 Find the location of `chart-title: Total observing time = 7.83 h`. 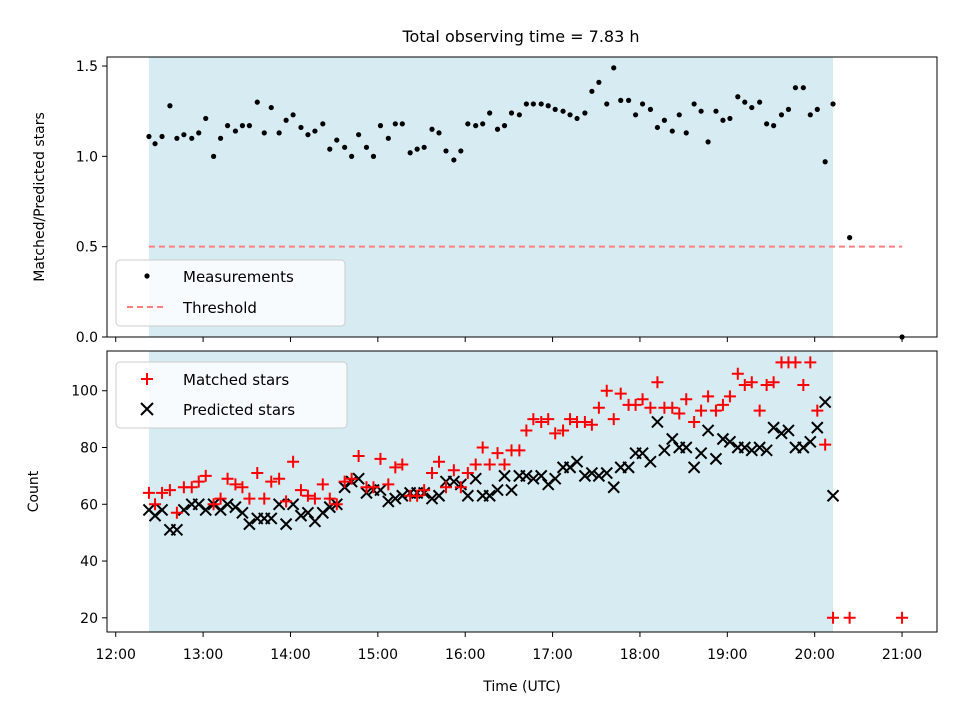

chart-title: Total observing time = 7.83 h is located at coordinates (520, 36).